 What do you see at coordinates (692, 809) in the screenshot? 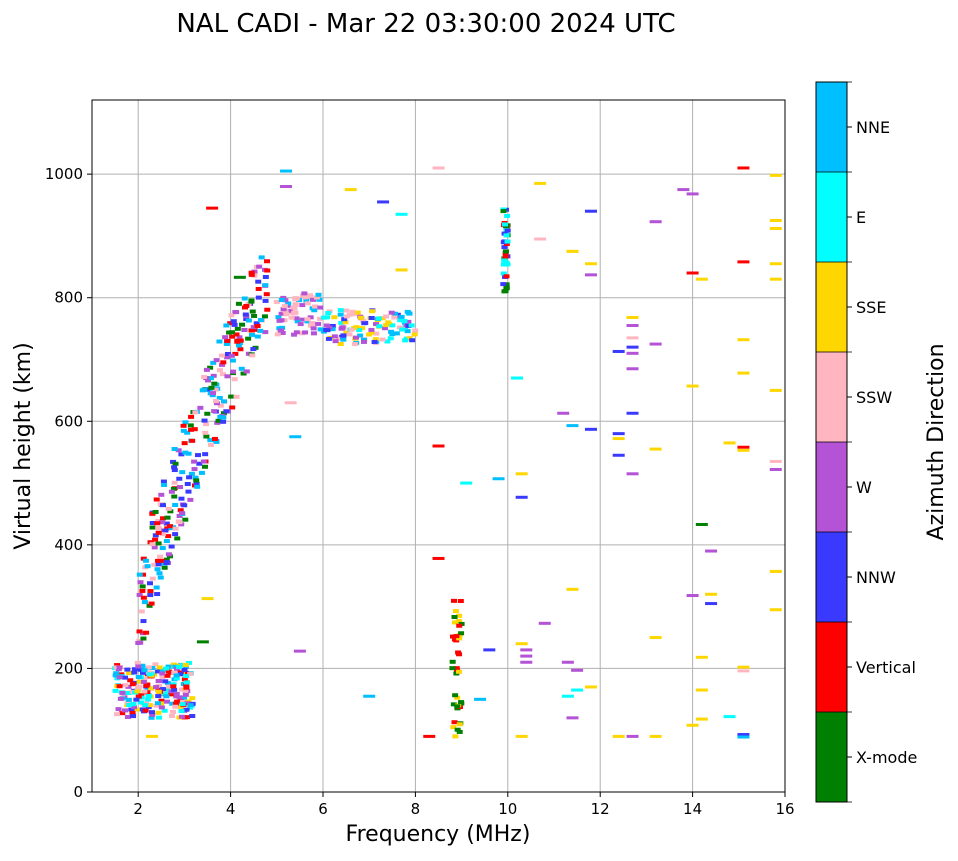
I see `x-tick-label: 14` at bounding box center [692, 809].